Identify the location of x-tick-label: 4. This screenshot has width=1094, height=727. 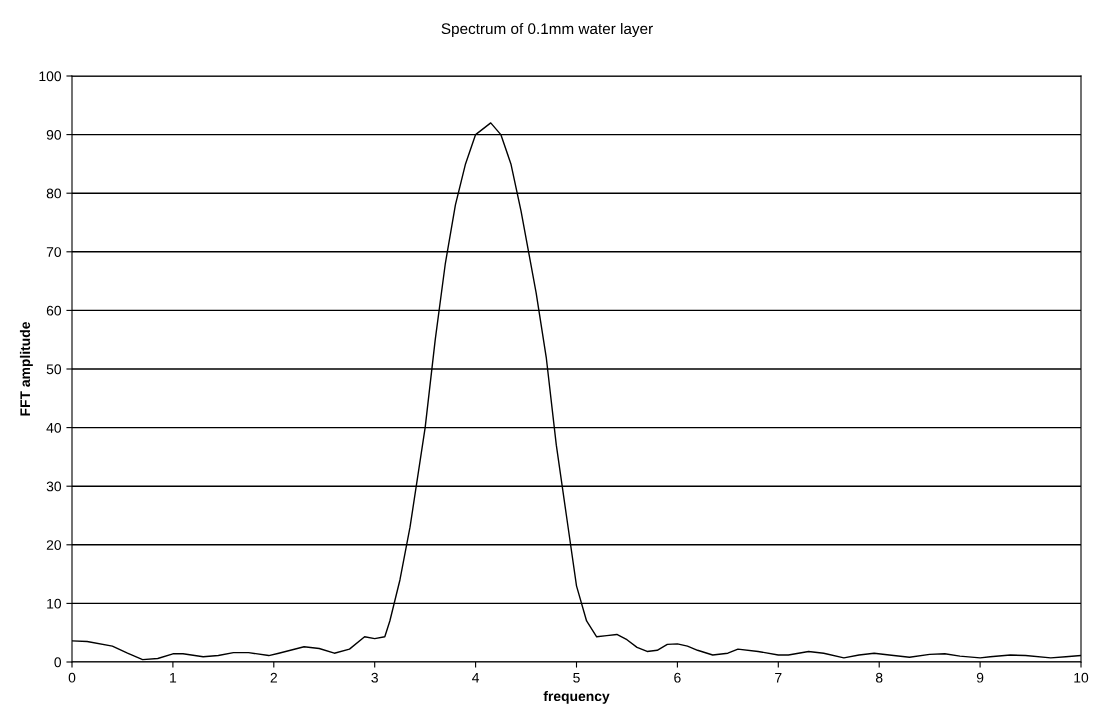
(476, 677).